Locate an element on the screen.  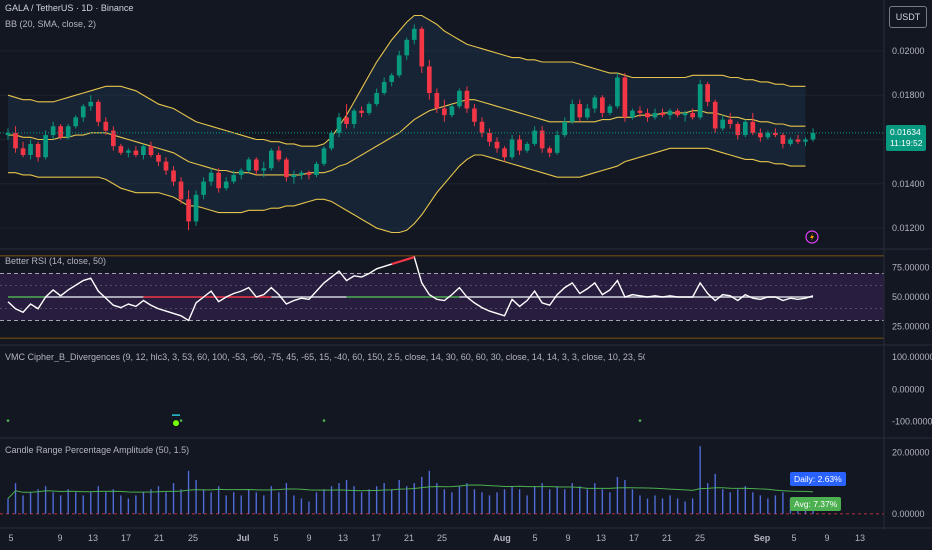
last-price-value: 0.01634 is located at coordinates (905, 132).